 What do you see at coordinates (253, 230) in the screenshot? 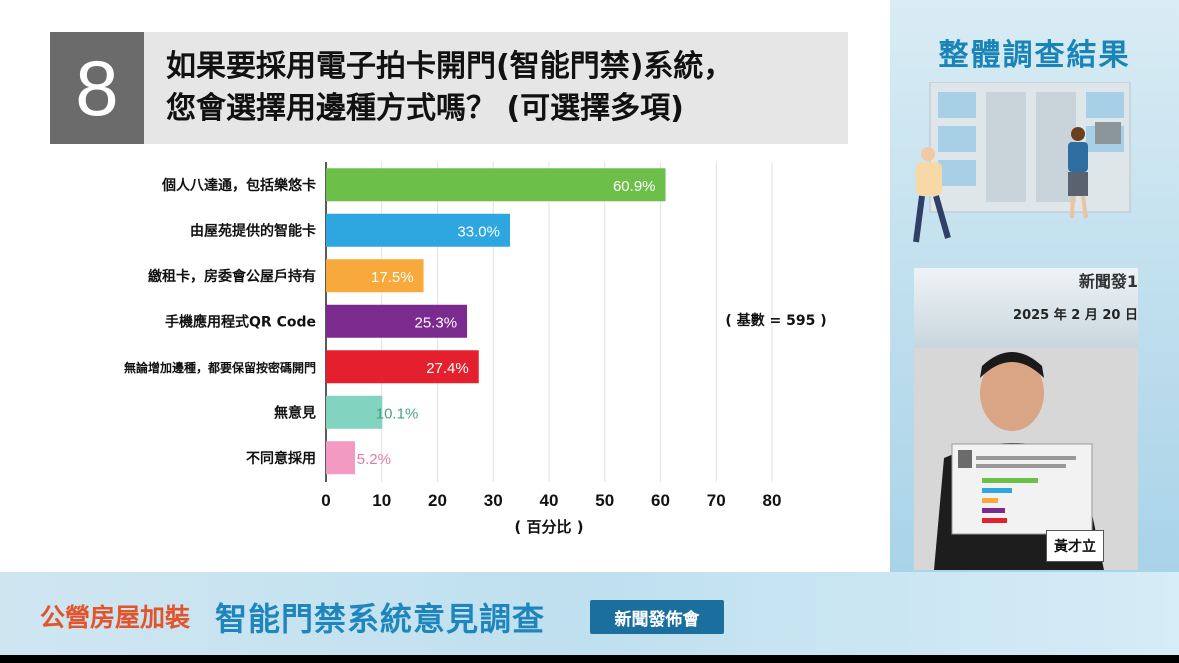
I see `category-label: 由屋苑提供的智能卡` at bounding box center [253, 230].